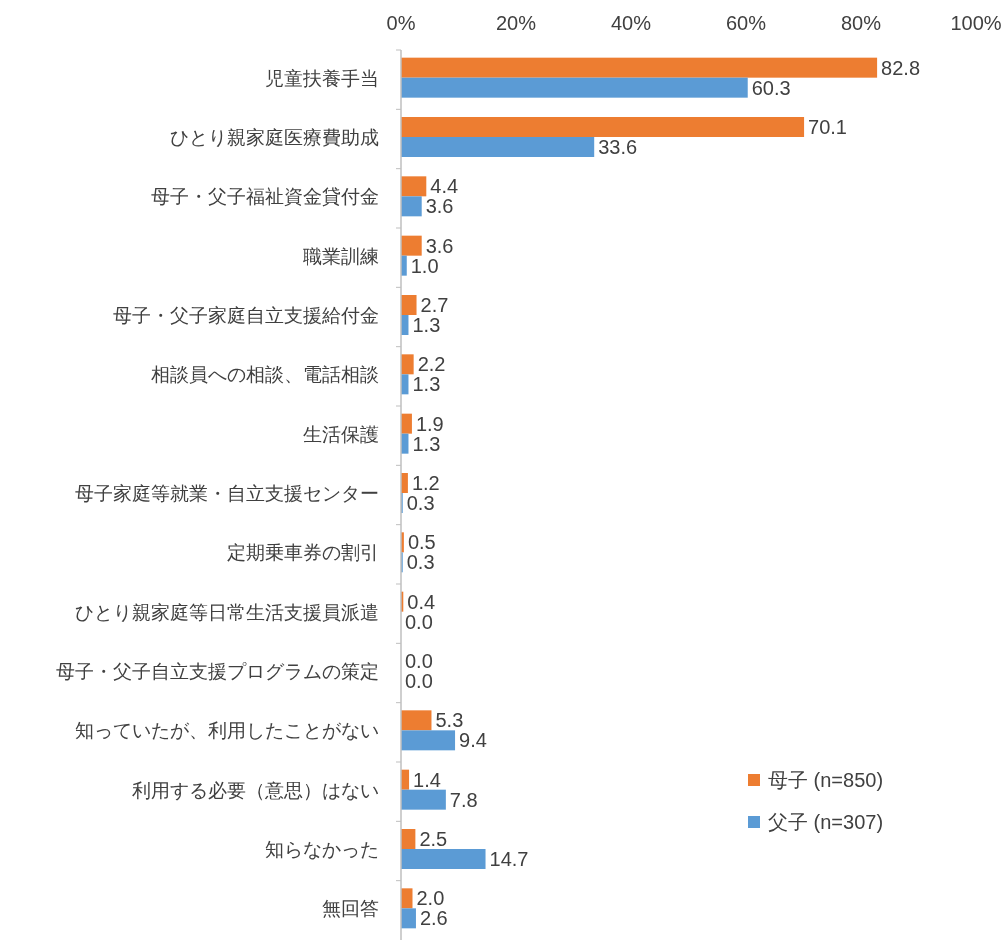 The height and width of the screenshot is (949, 1008). What do you see at coordinates (449, 720) in the screenshot?
I see `data-label: 5.3` at bounding box center [449, 720].